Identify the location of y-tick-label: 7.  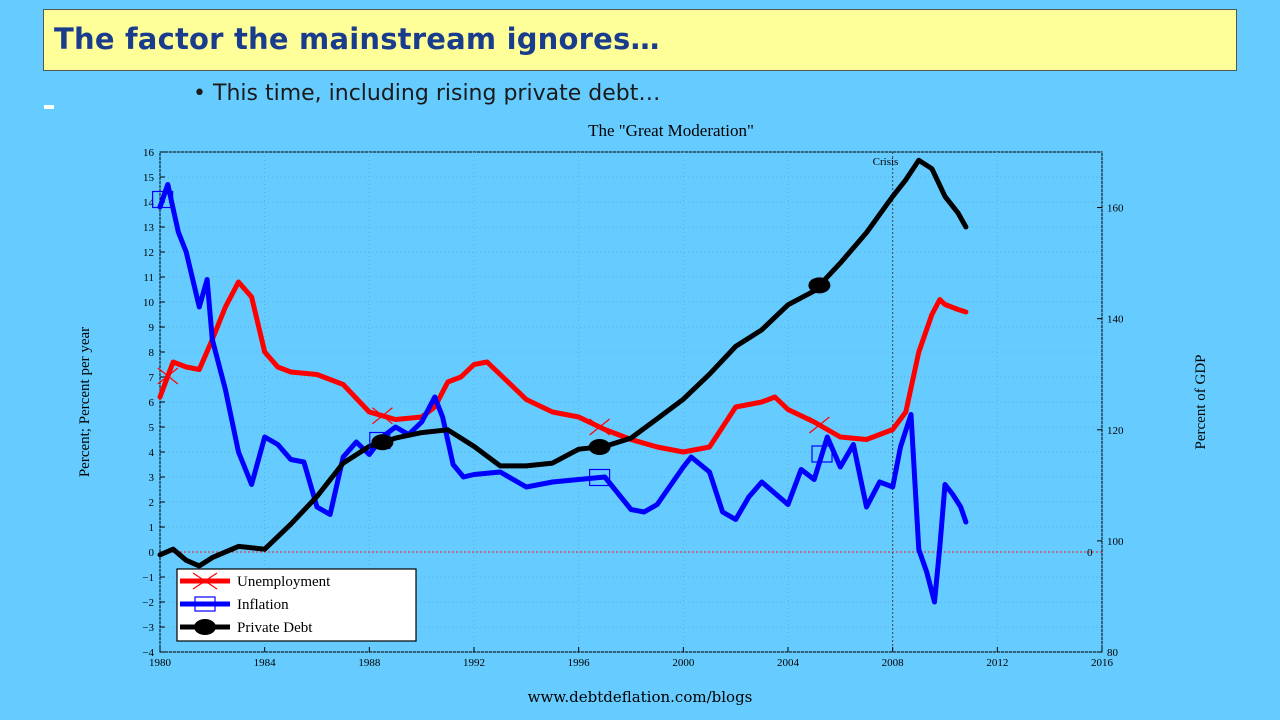
(152, 378).